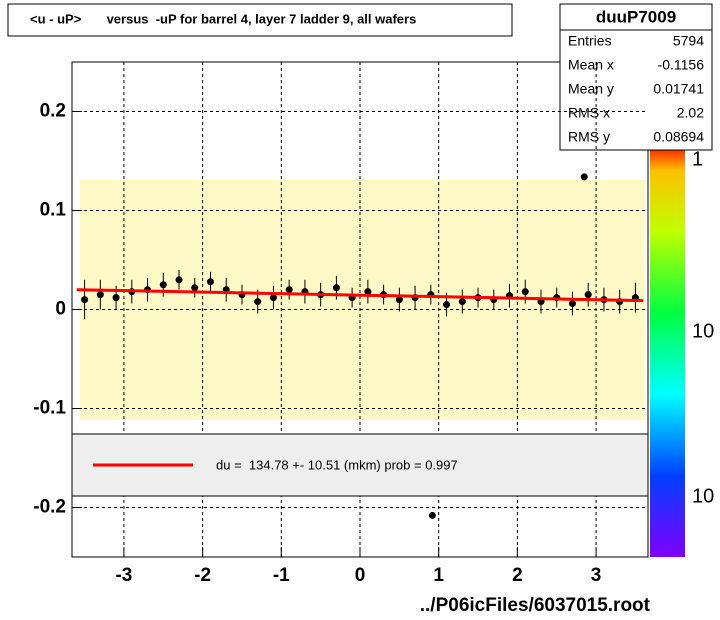 This screenshot has height=620, width=720. I want to click on fit-line, so click(360, 295).